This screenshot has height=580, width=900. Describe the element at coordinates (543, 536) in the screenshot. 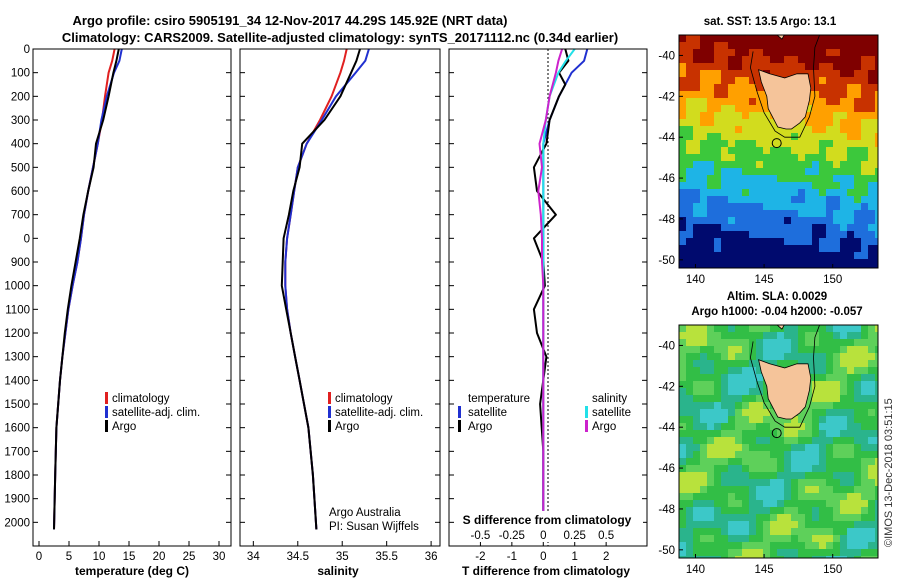

I see `top-tick-label: 0` at that location.